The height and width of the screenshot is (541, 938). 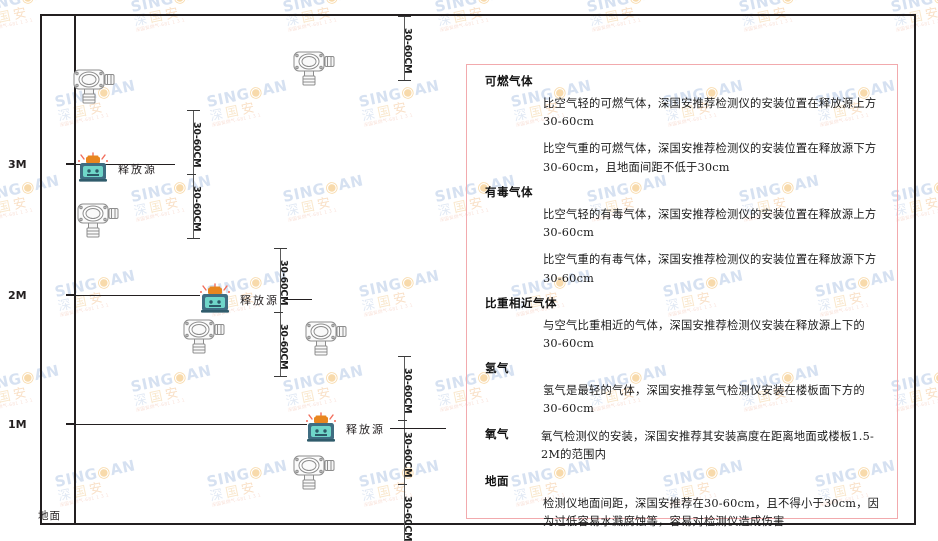 I want to click on source-3m-icon, so click(x=93, y=170).